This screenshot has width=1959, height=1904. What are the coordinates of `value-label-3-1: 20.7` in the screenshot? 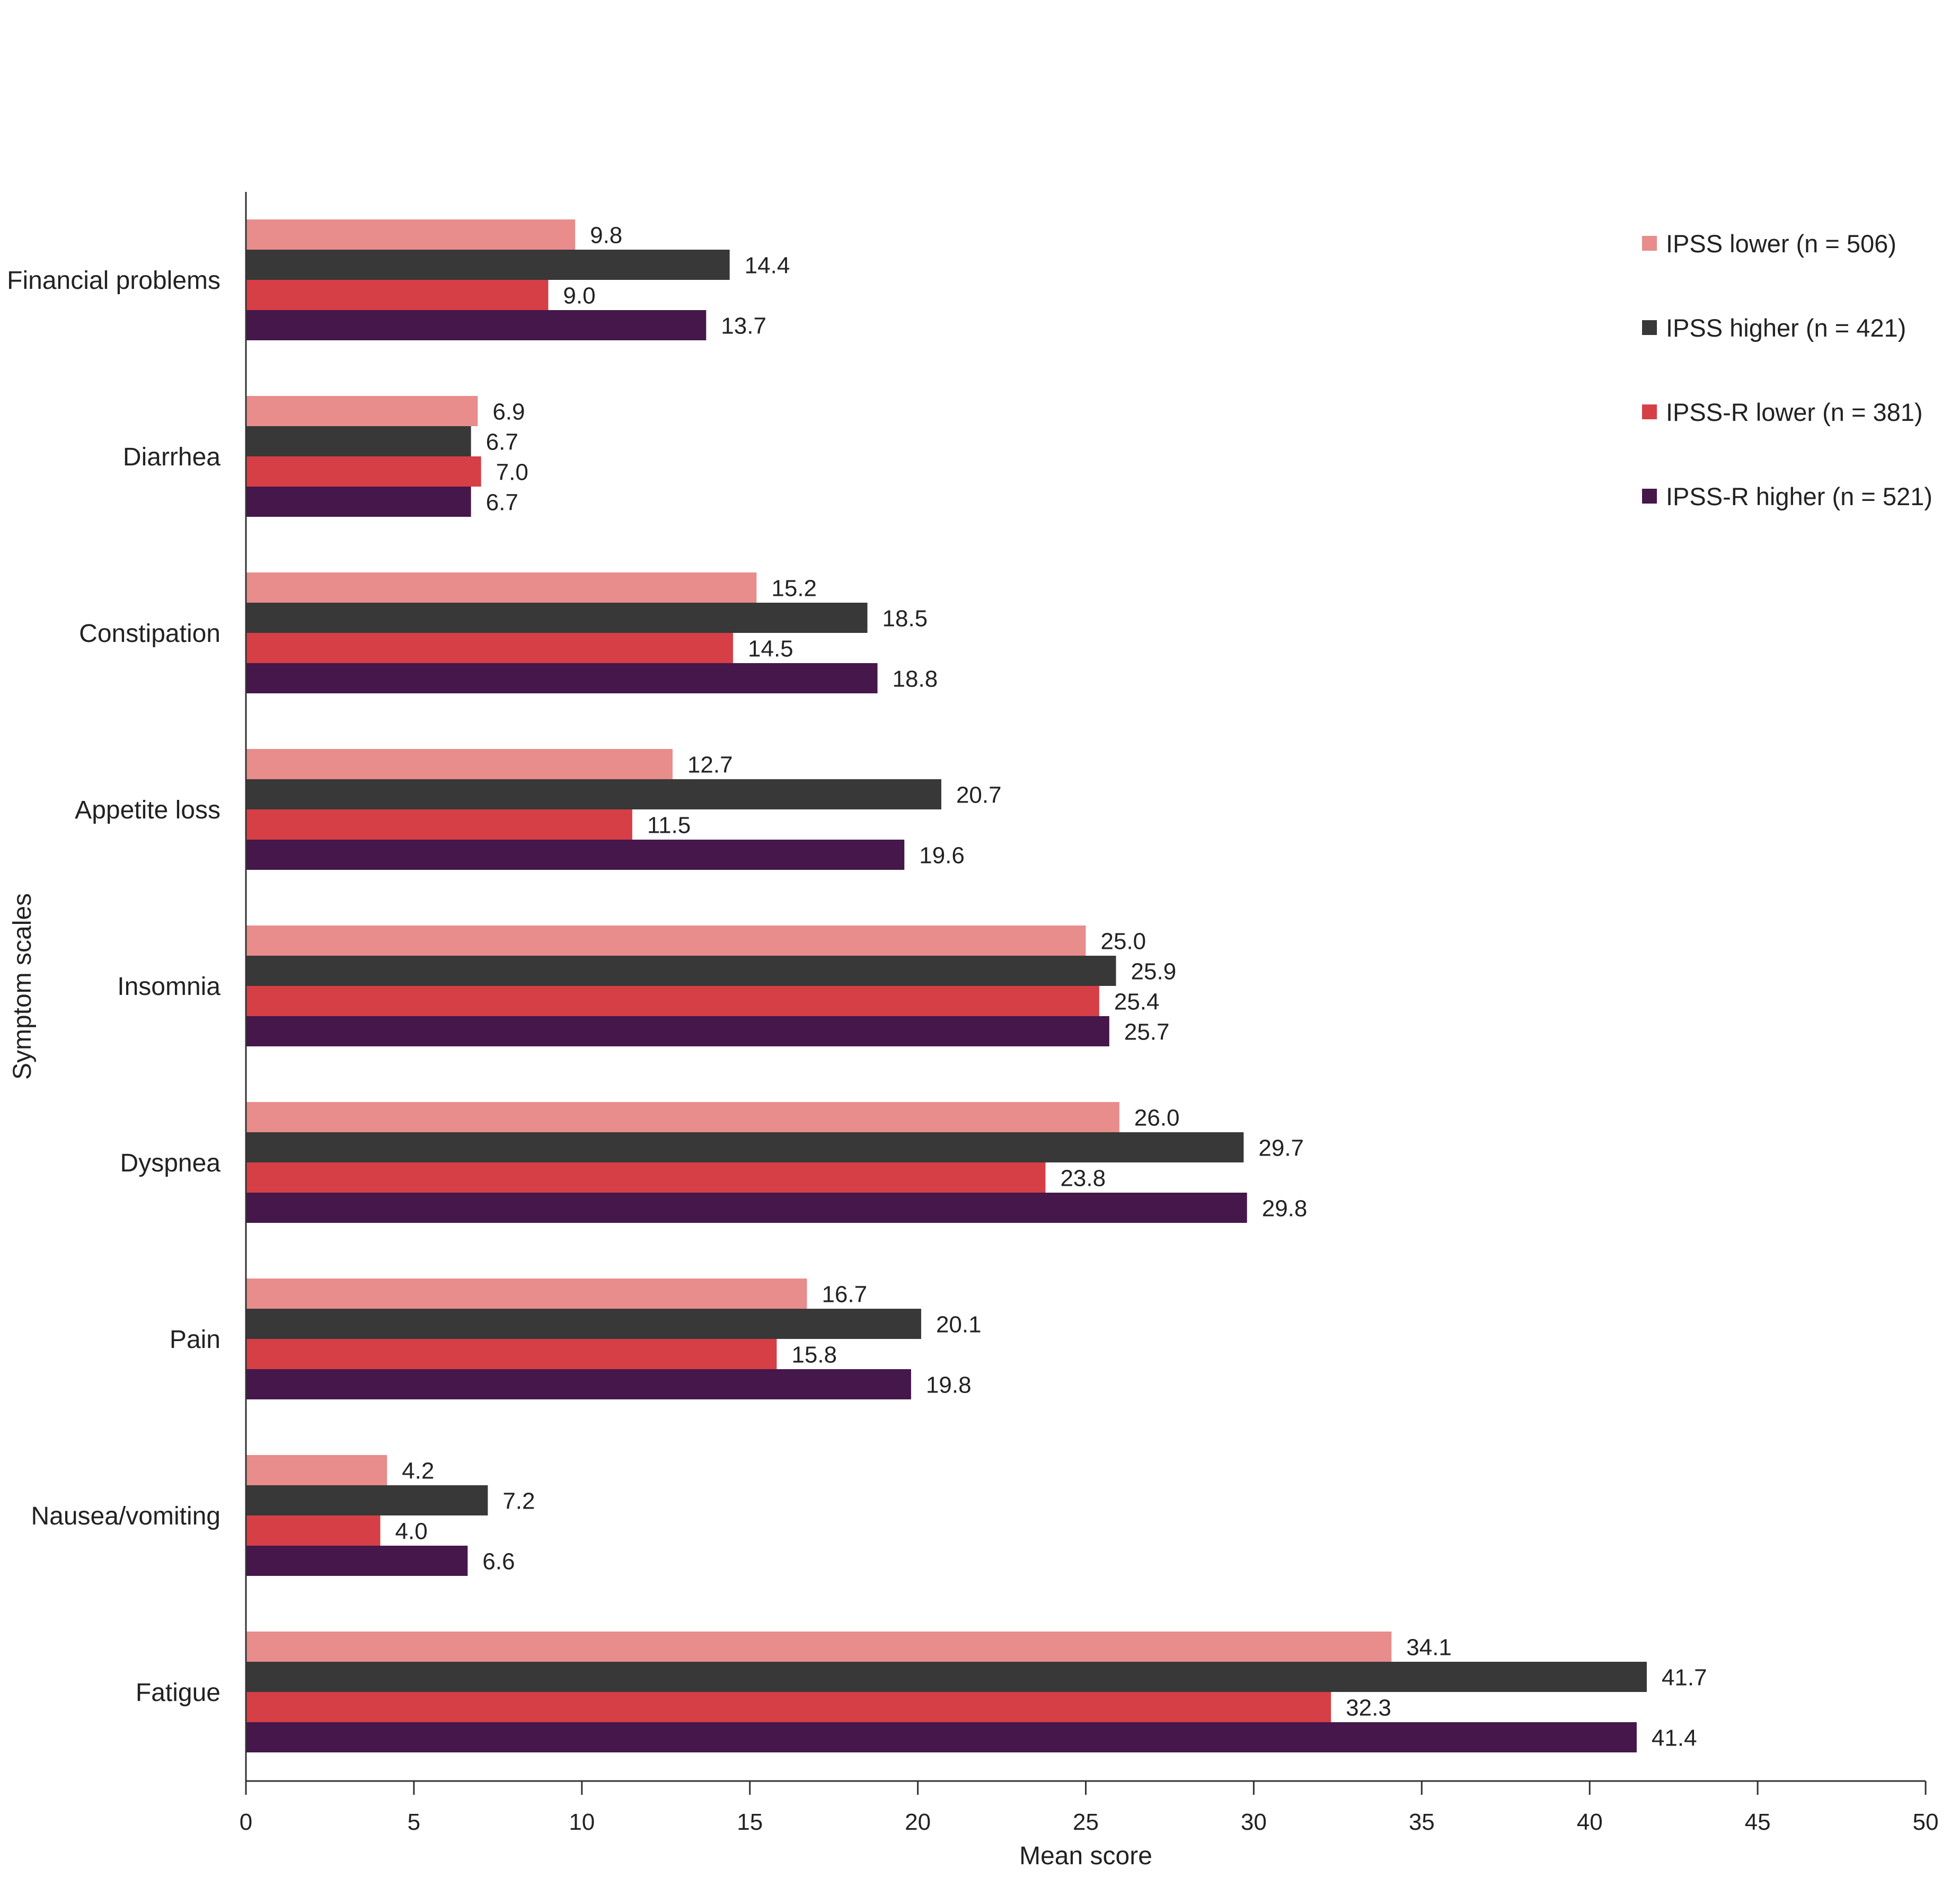 It's located at (979, 795).